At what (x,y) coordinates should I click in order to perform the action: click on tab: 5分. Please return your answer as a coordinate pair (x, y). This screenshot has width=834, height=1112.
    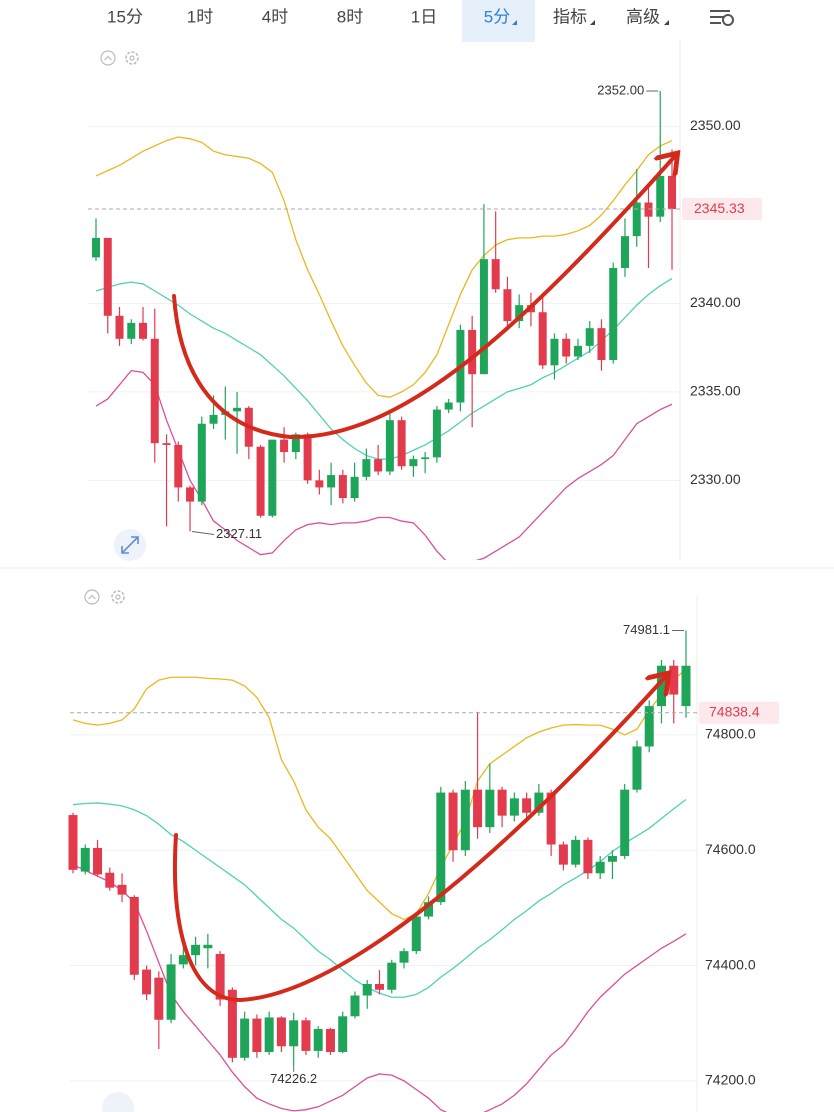
    Looking at the image, I should click on (497, 16).